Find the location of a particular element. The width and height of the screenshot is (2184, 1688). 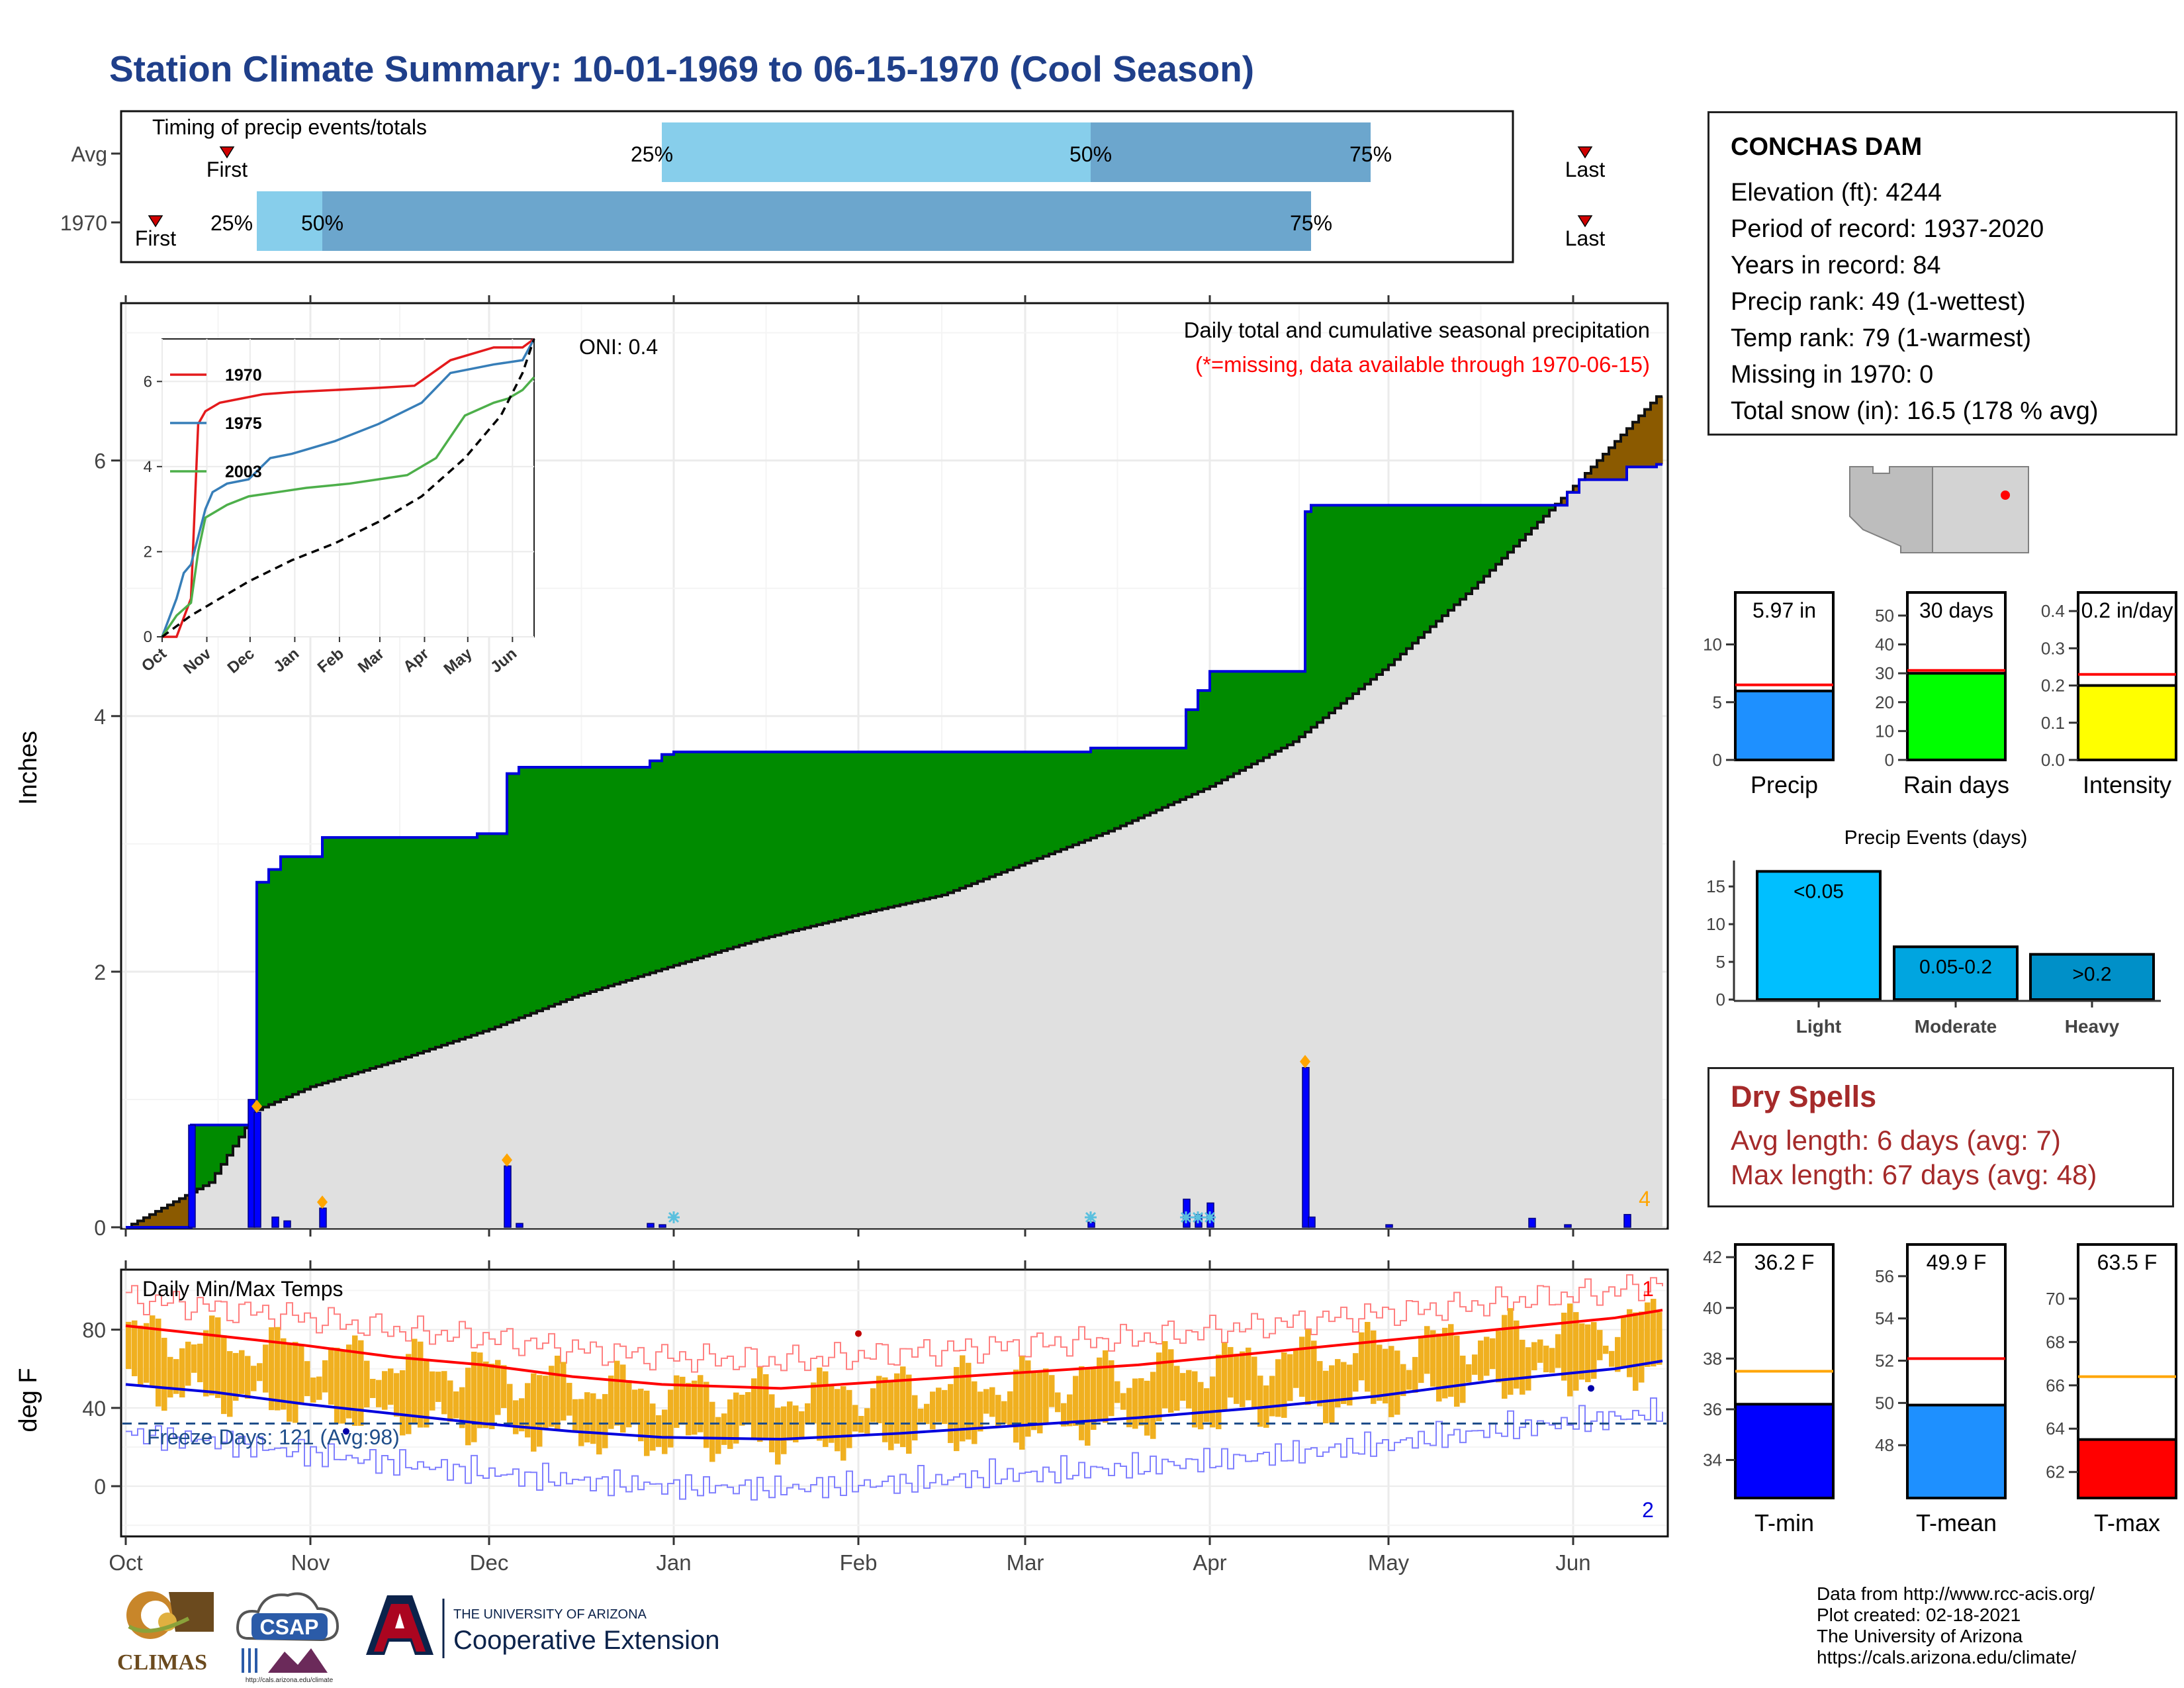

x-tick-label: Nov is located at coordinates (310, 1562).